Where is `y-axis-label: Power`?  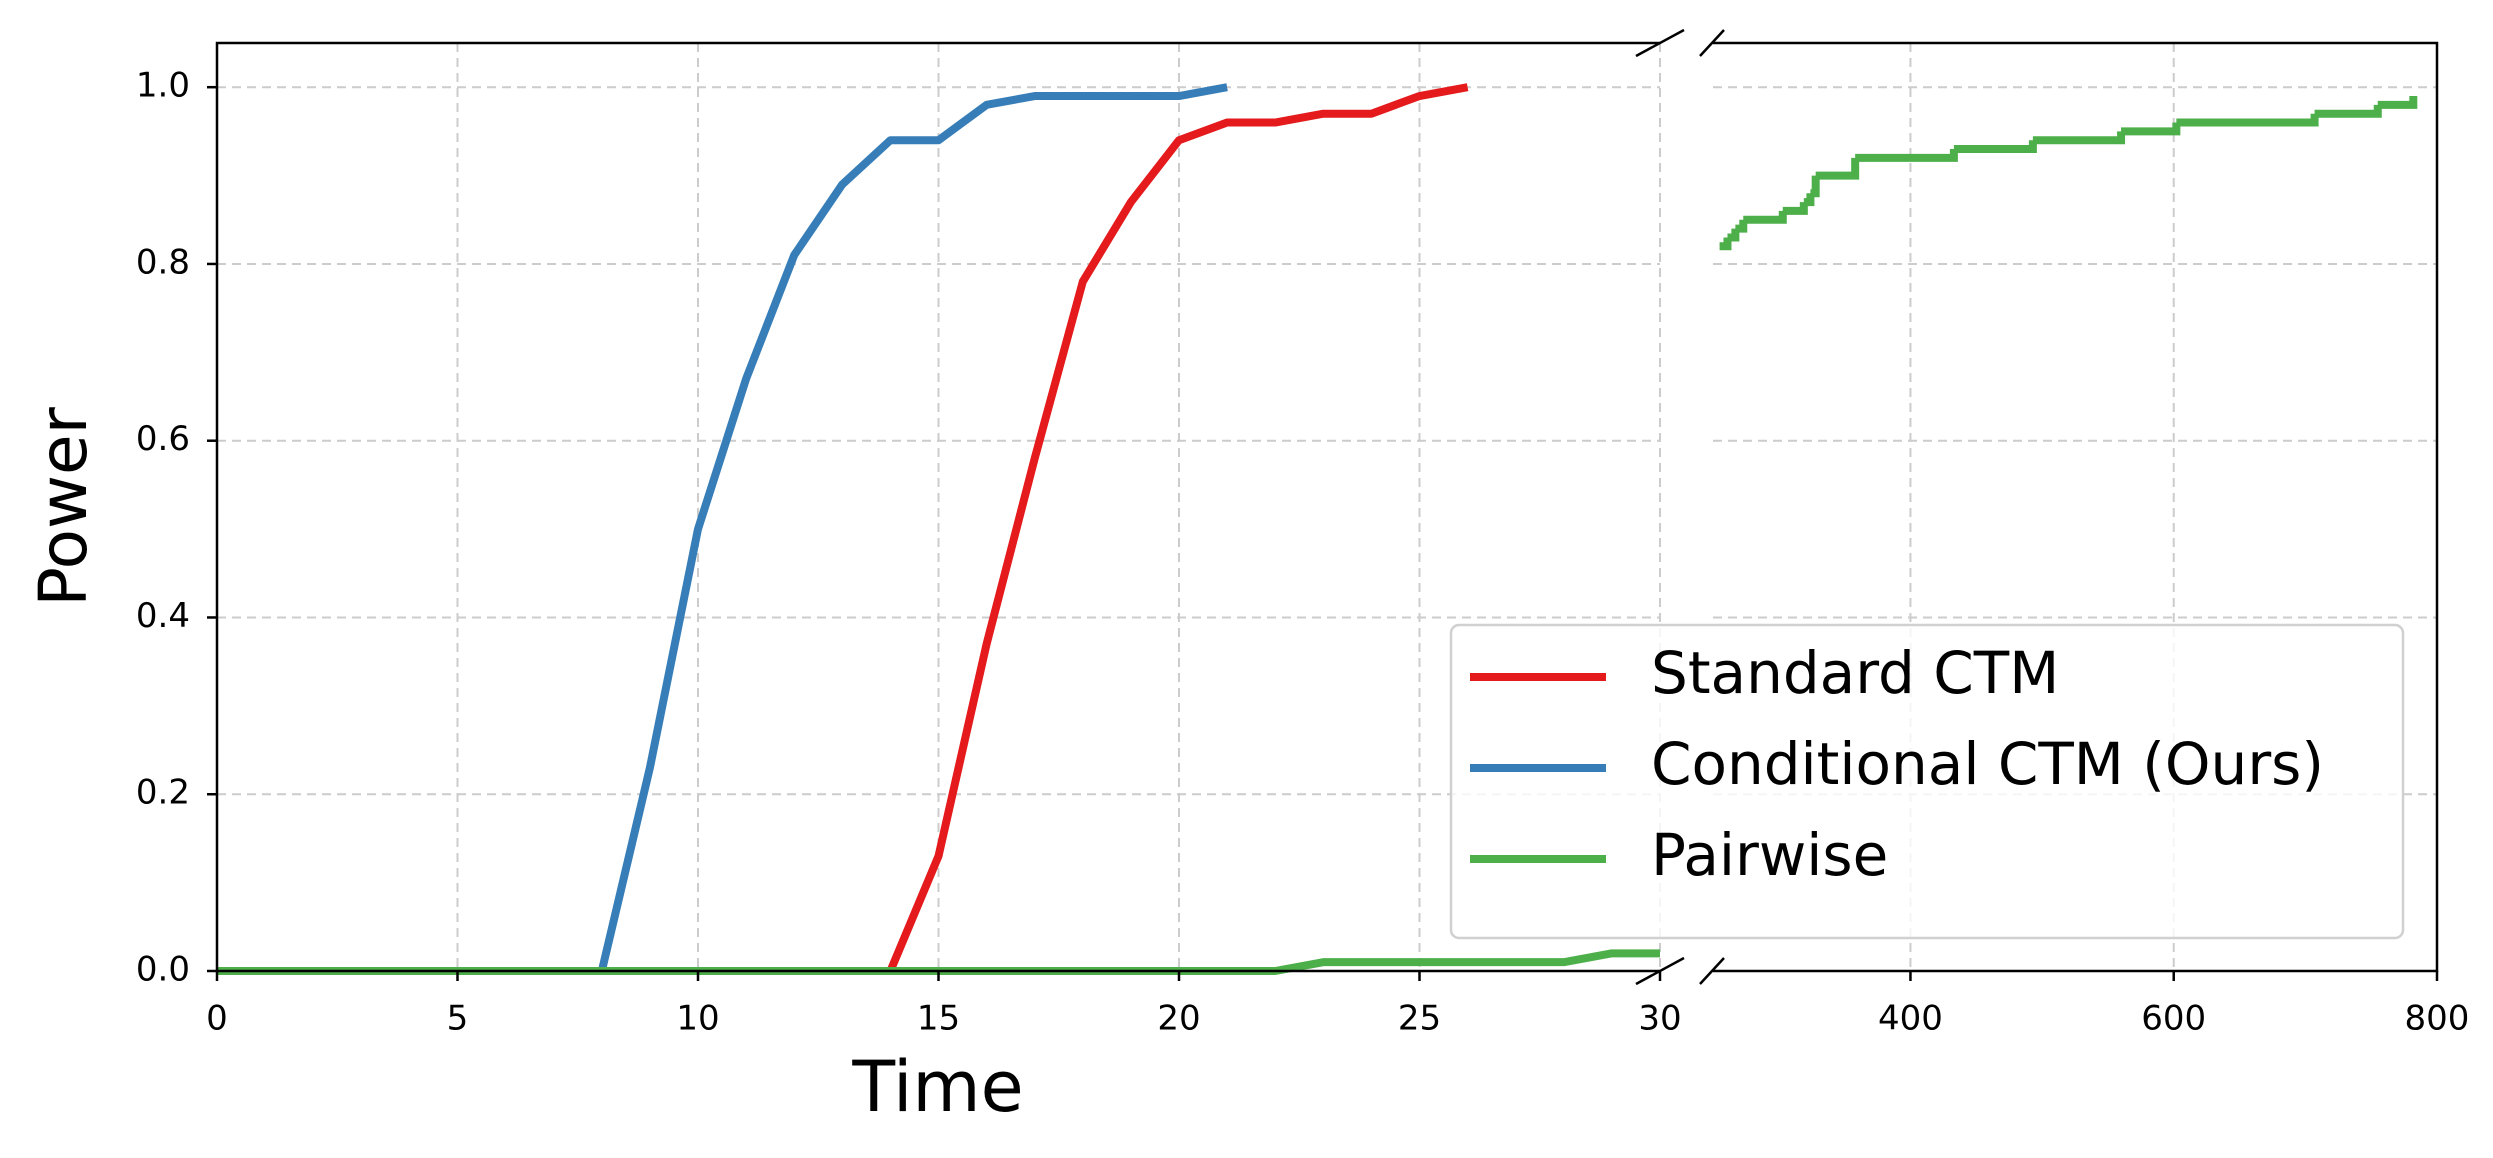 y-axis-label: Power is located at coordinates (63, 506).